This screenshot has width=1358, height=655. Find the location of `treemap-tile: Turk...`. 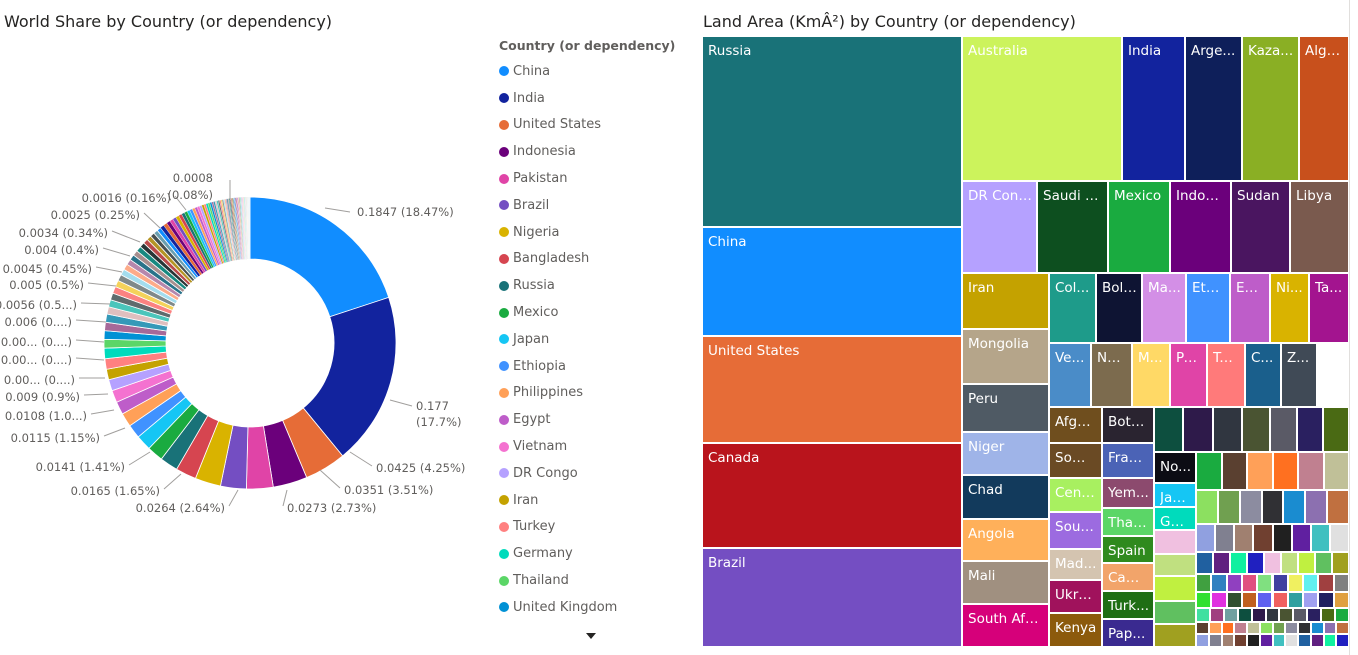

treemap-tile: Turk... is located at coordinates (1128, 605).